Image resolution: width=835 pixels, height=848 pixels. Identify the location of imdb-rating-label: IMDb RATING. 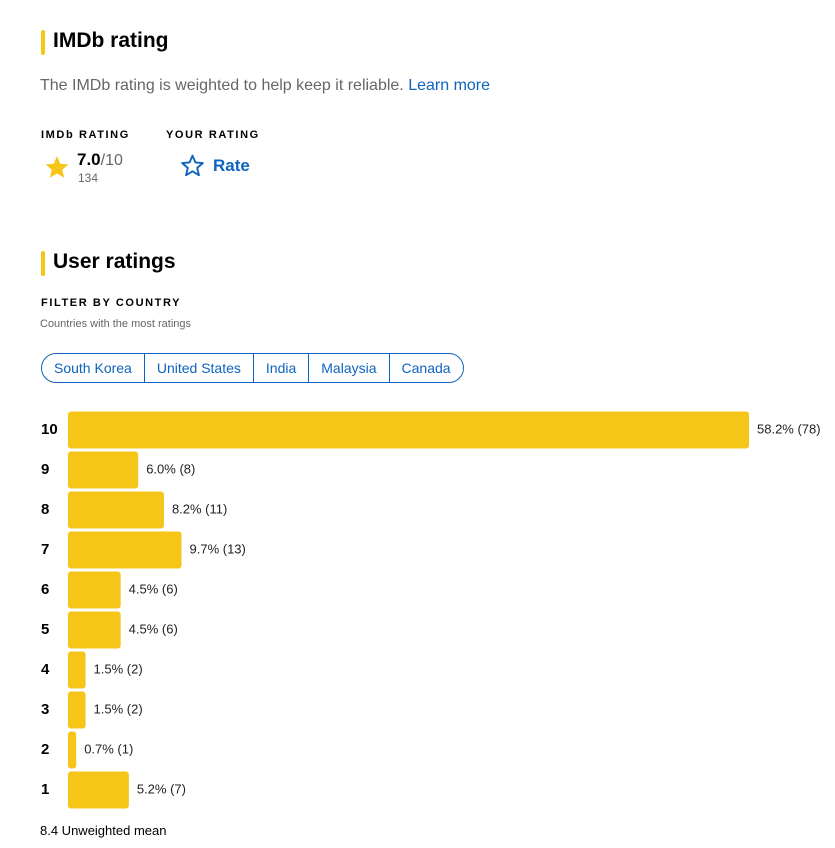
(85, 135).